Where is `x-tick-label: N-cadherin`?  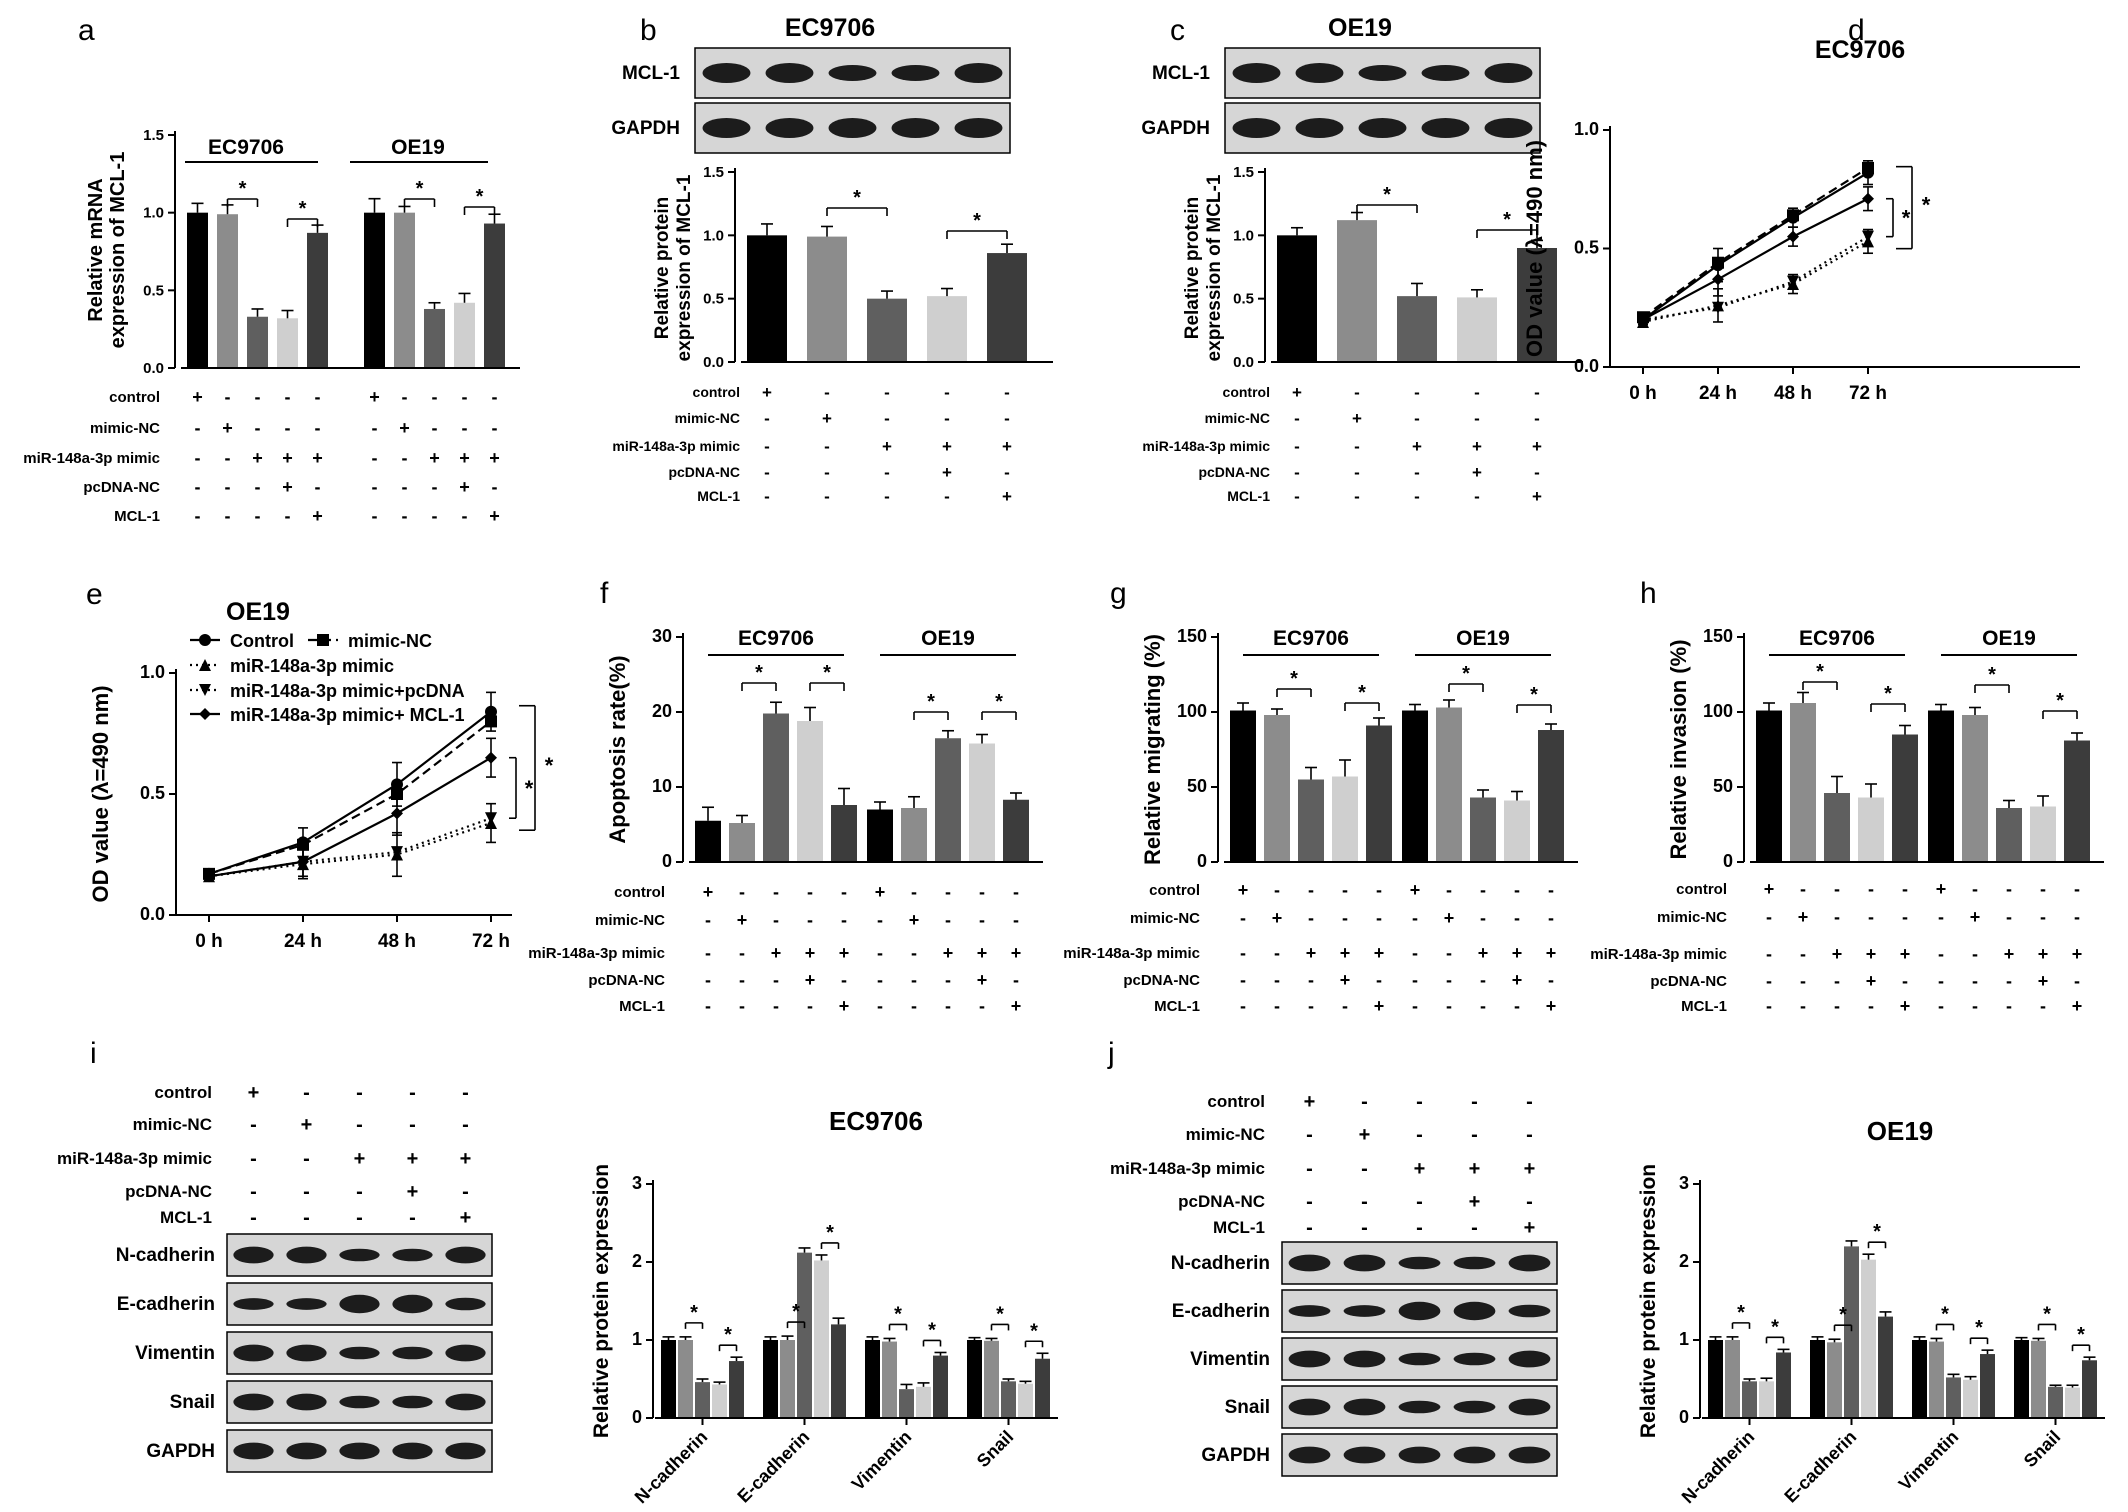 x-tick-label: N-cadherin is located at coordinates (671, 1467).